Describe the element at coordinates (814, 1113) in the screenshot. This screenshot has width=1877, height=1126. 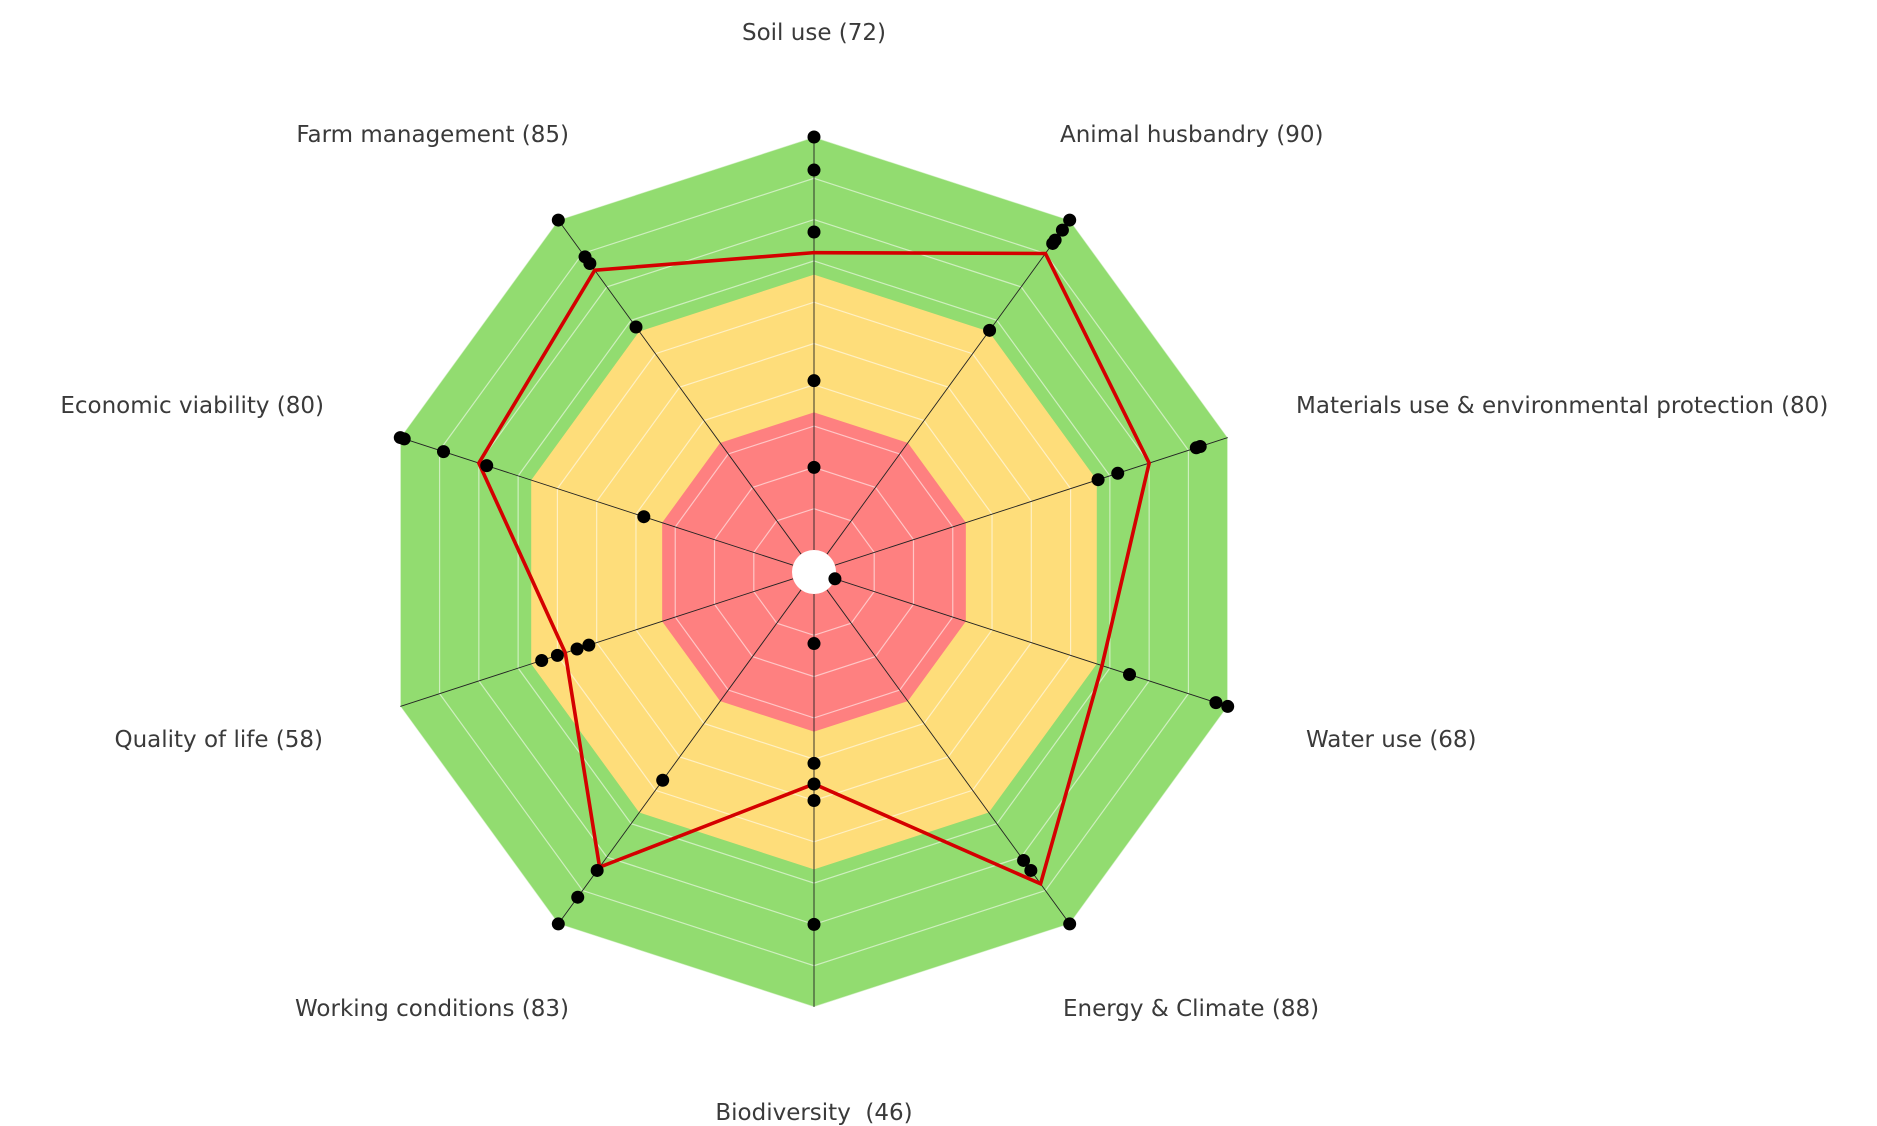
I see `axis-label-biodiversity: Biodiversity (46)` at that location.